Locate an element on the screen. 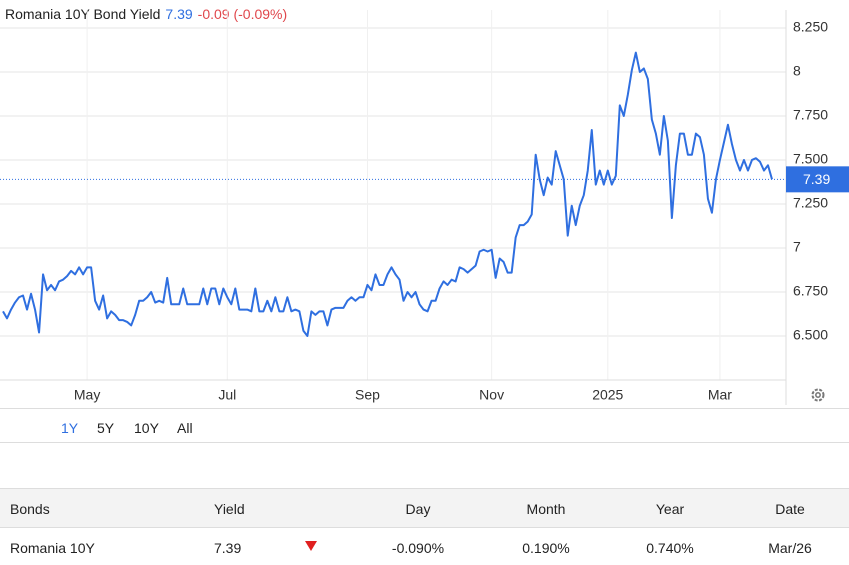 The height and width of the screenshot is (565, 849). chart-title: Romania 10Y Bond Yield is located at coordinates (82, 14).